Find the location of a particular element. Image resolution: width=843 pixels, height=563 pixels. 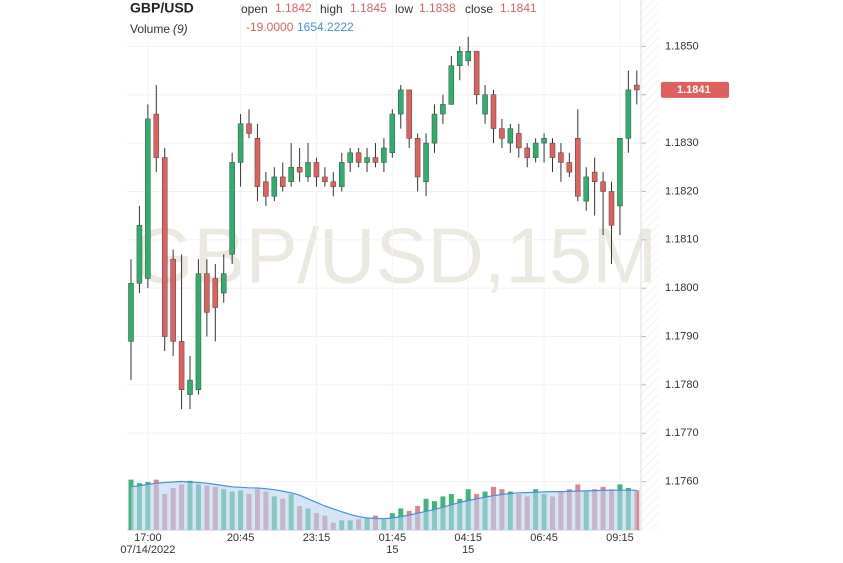

x-tick-sublabel: 07/14/2022 is located at coordinates (147, 550).